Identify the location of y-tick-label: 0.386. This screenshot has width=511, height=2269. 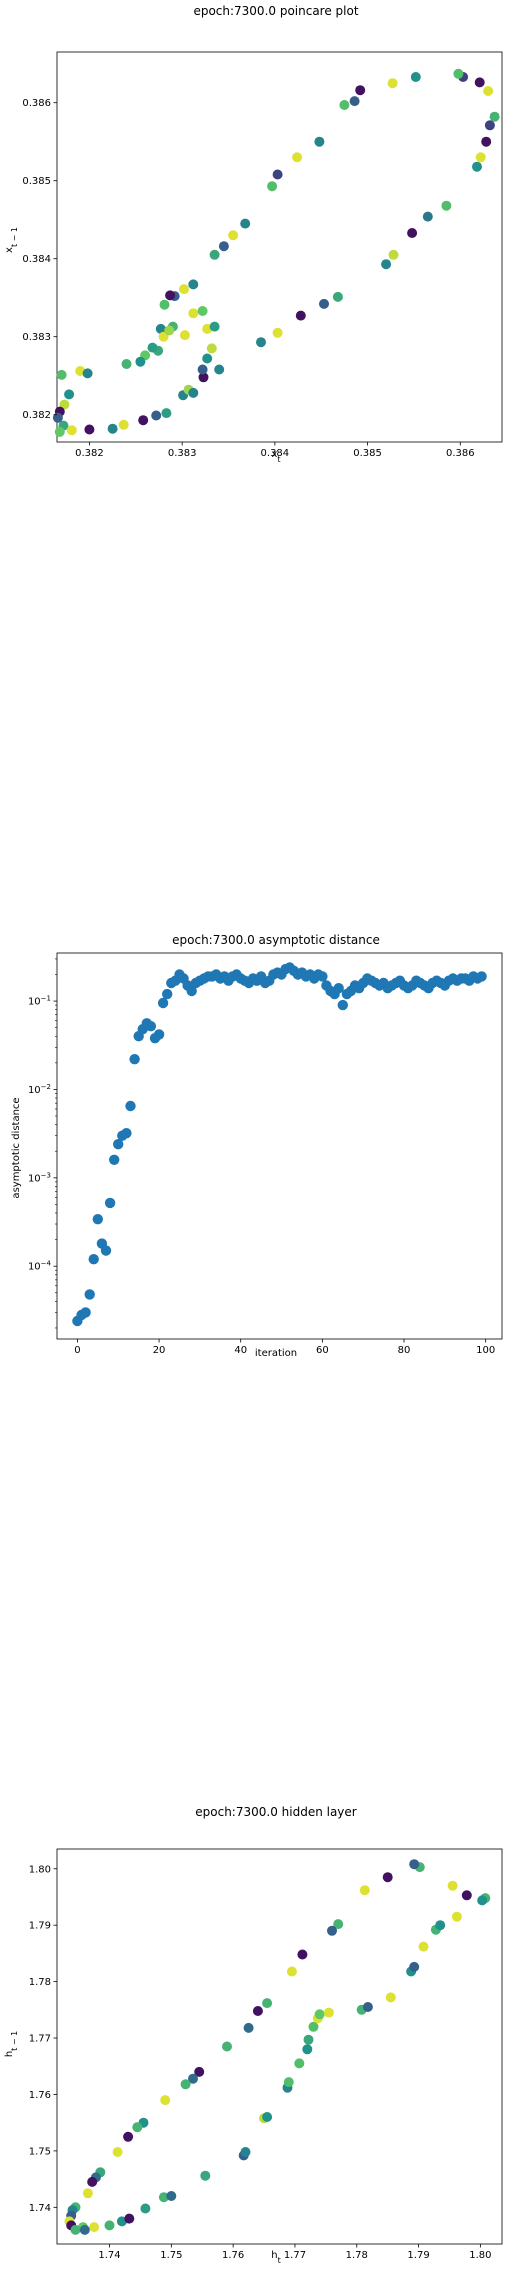
(36, 103).